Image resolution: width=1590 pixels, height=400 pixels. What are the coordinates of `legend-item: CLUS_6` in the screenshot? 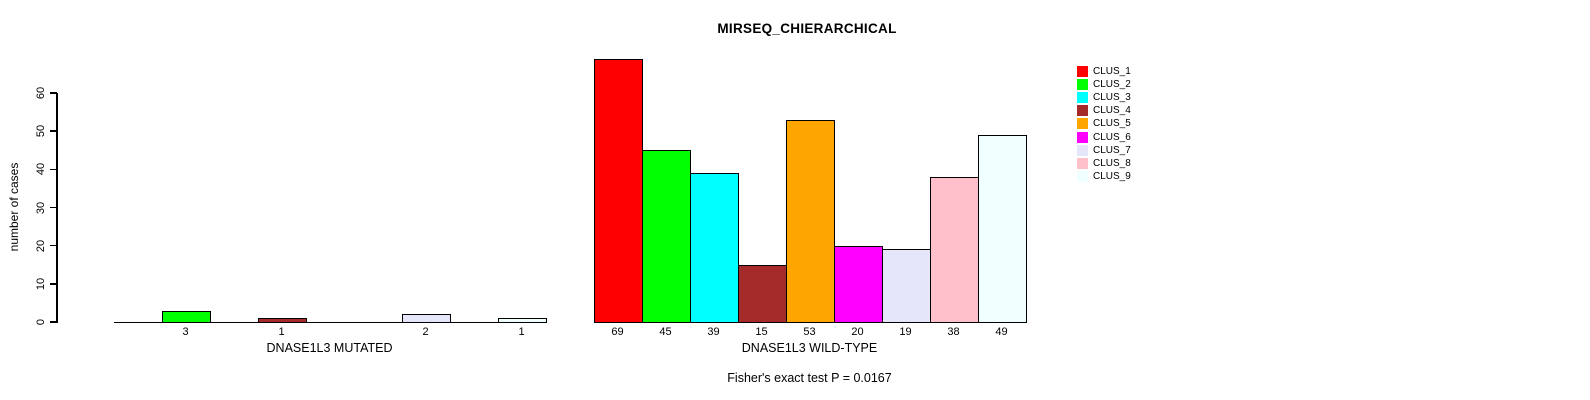 It's located at (1104, 137).